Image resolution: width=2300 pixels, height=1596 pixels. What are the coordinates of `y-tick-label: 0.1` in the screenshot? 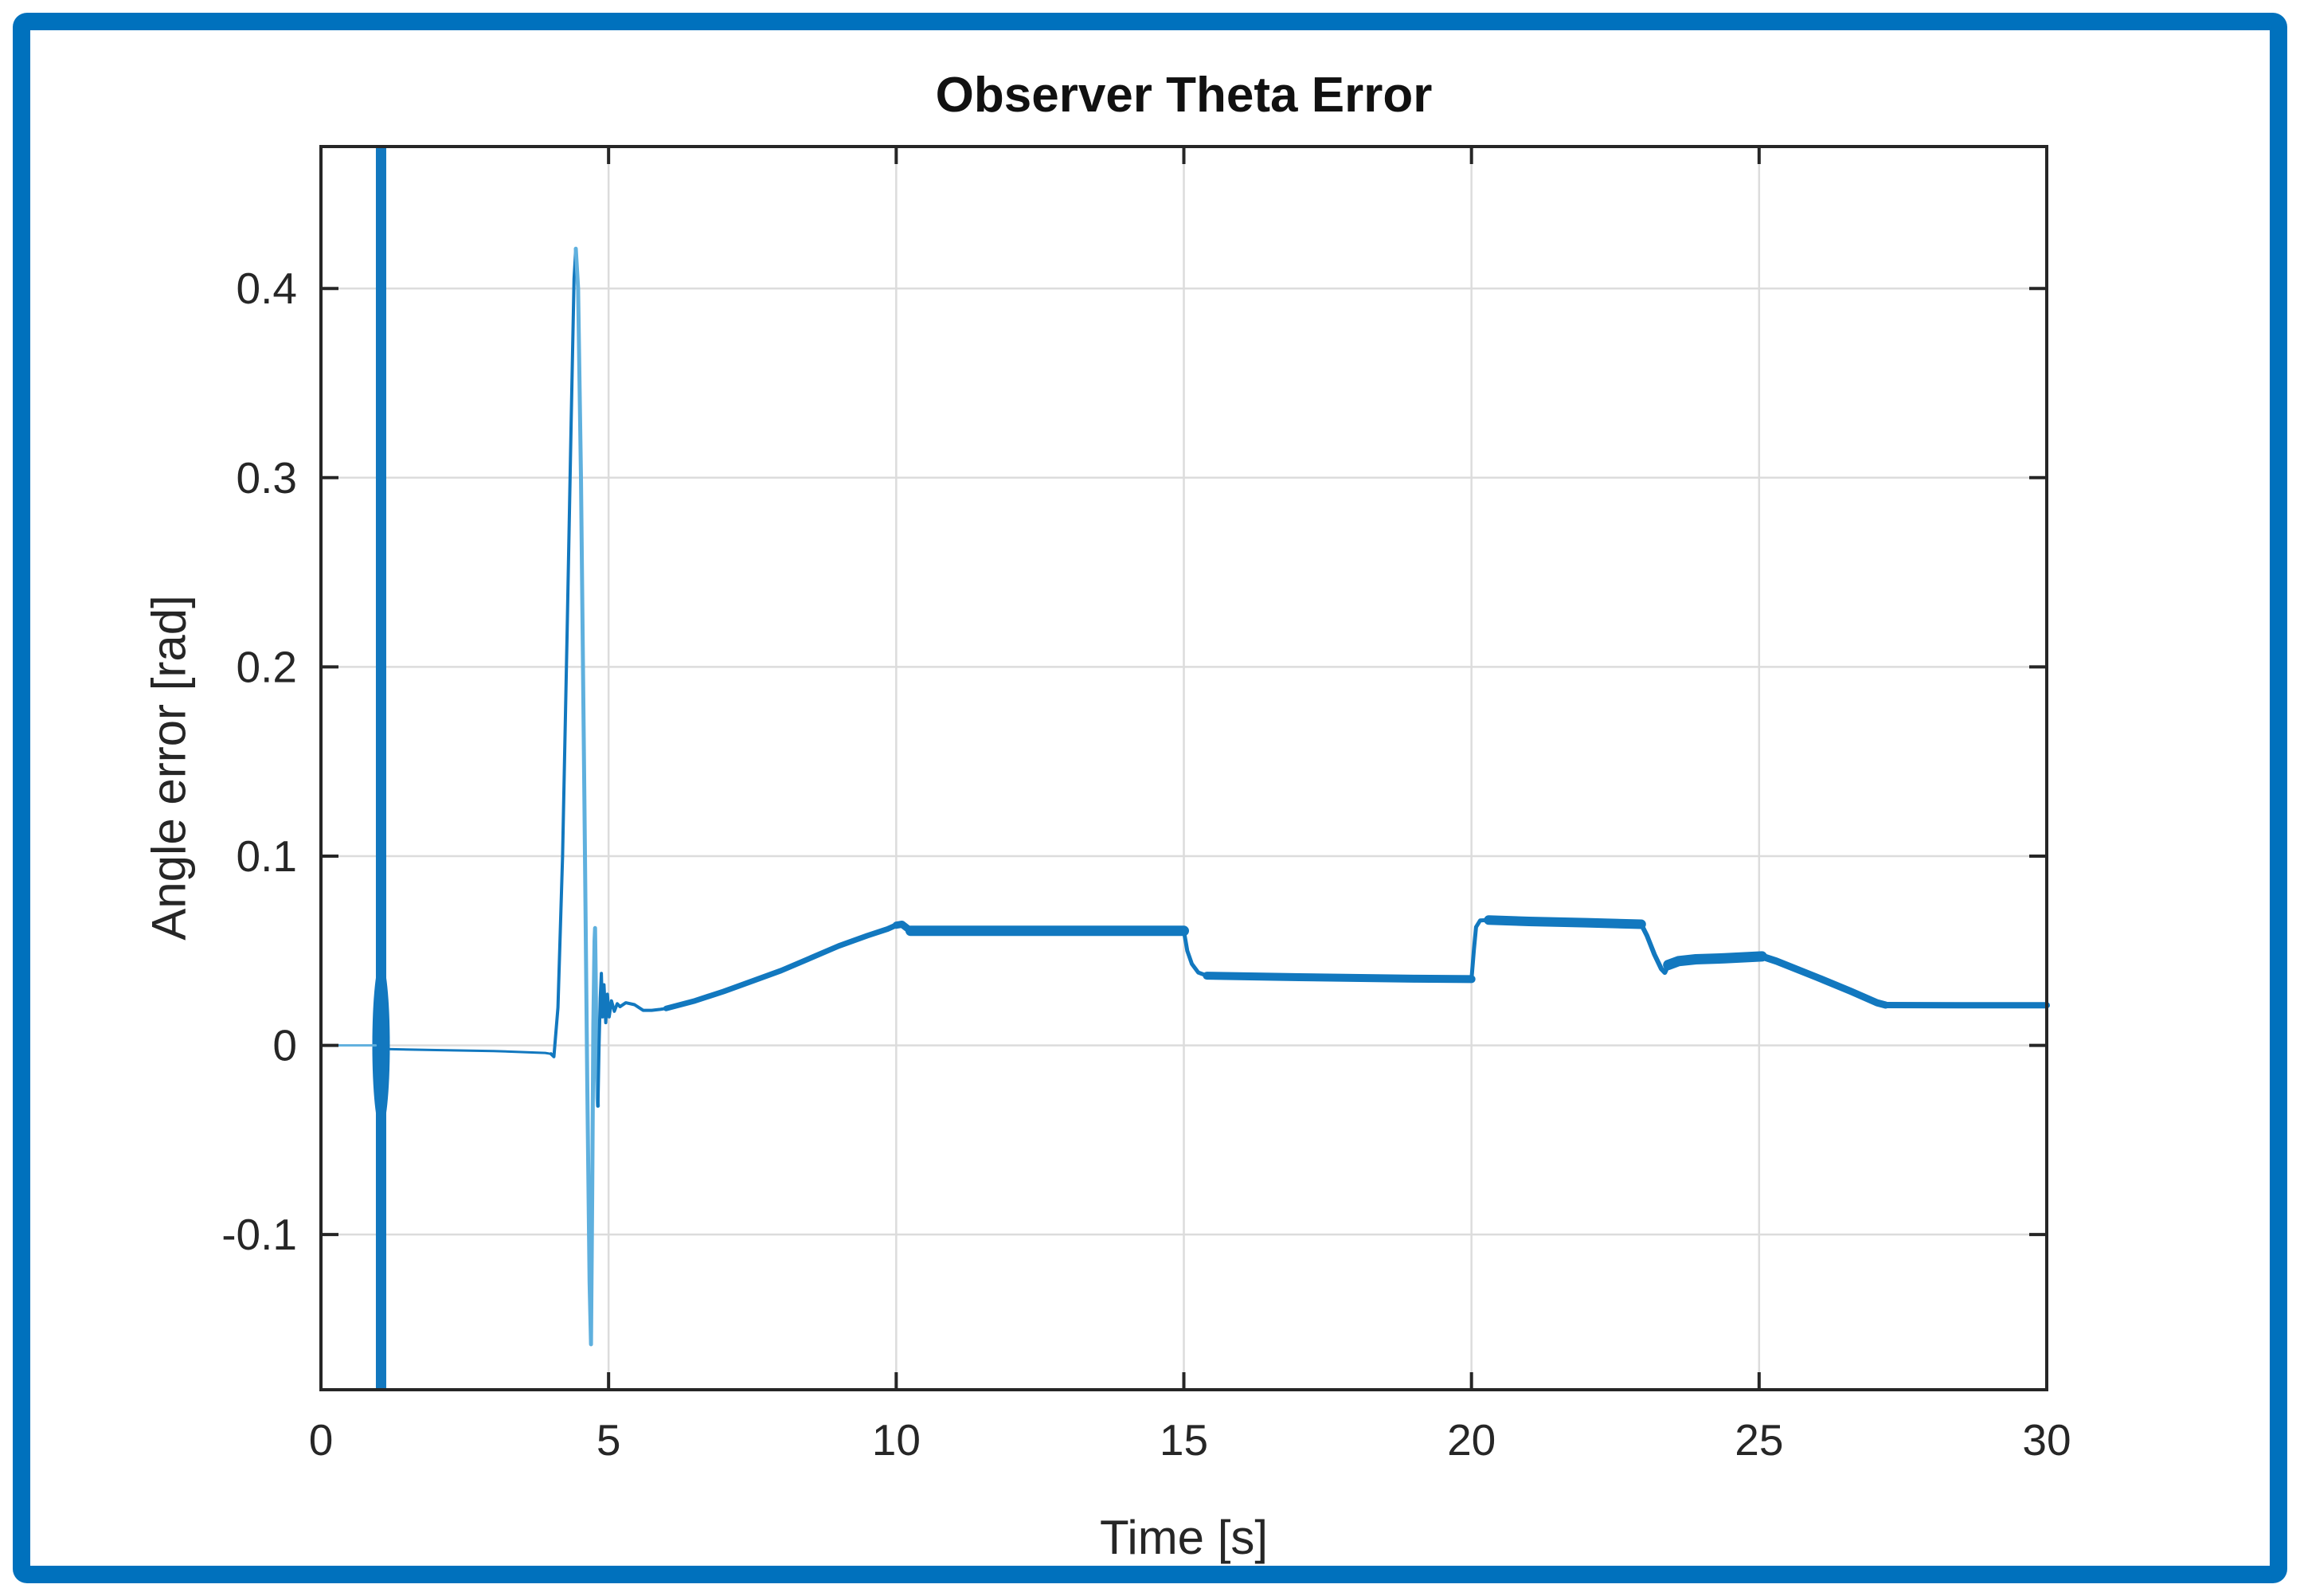 It's located at (267, 856).